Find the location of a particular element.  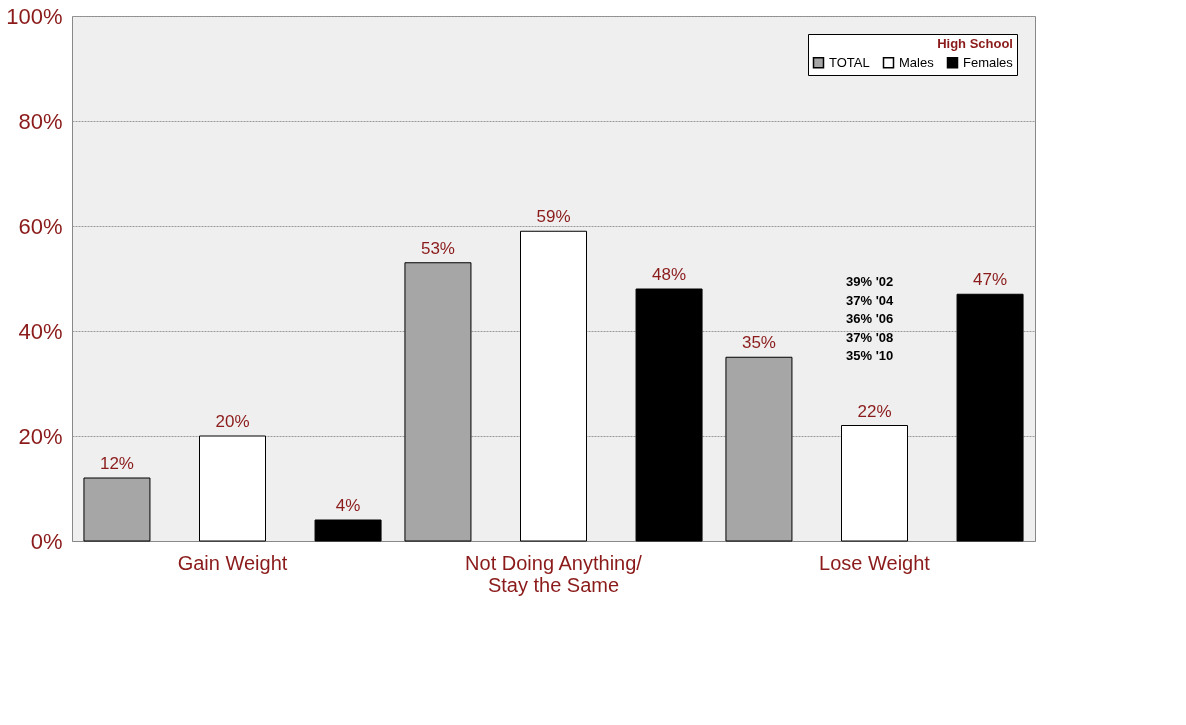

annotation: 36% '06 is located at coordinates (870, 319).